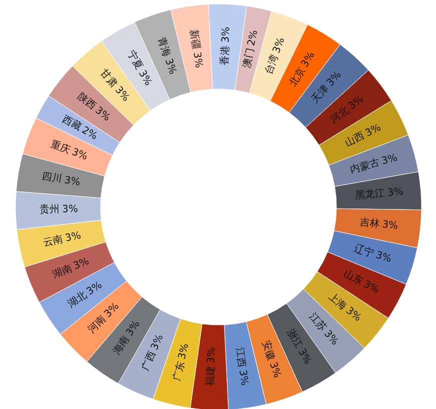  What do you see at coordinates (364, 251) in the screenshot?
I see `slice-label: 辽宁` at bounding box center [364, 251].